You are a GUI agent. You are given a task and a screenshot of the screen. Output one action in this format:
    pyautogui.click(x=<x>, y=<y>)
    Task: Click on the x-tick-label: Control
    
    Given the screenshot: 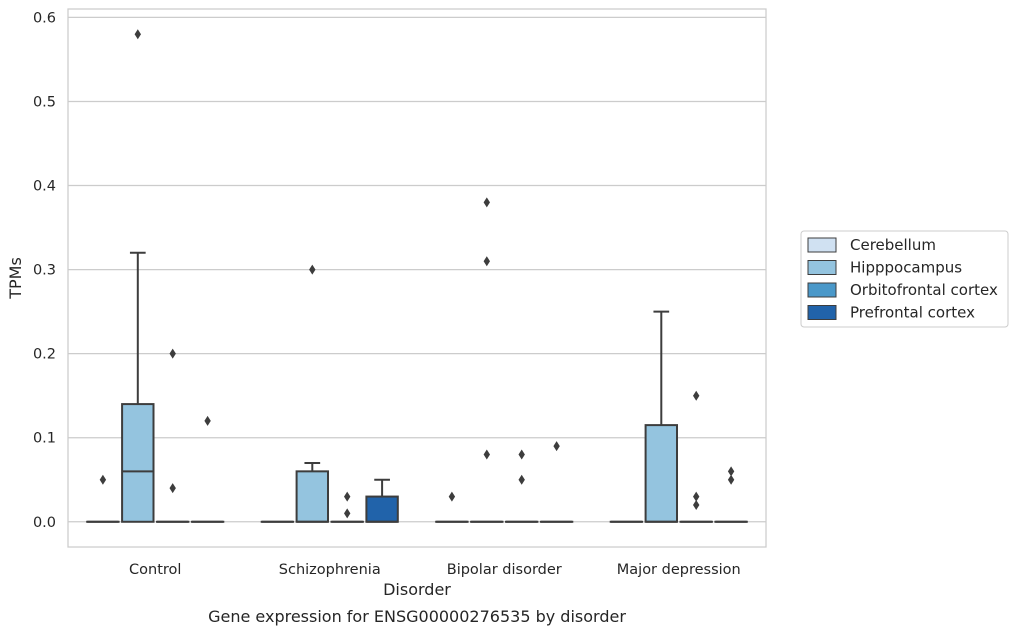 What is the action you would take?
    pyautogui.click(x=155, y=570)
    